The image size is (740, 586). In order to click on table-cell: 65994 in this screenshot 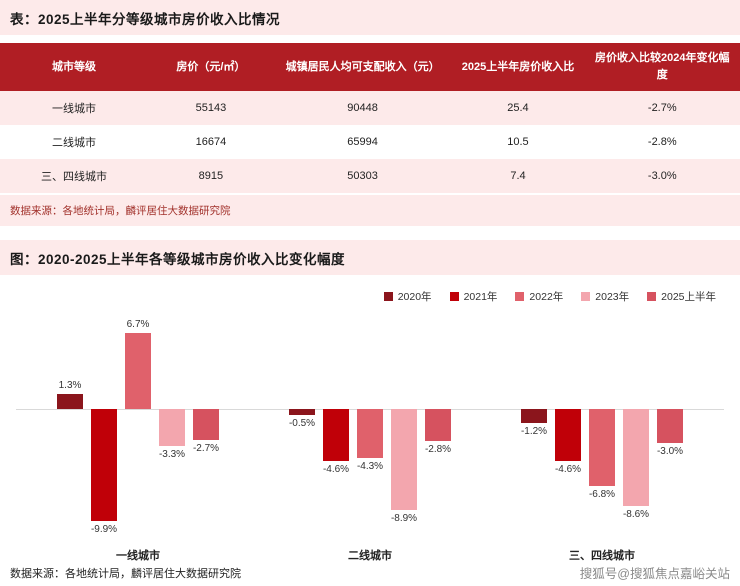, I will do `click(362, 142)`.